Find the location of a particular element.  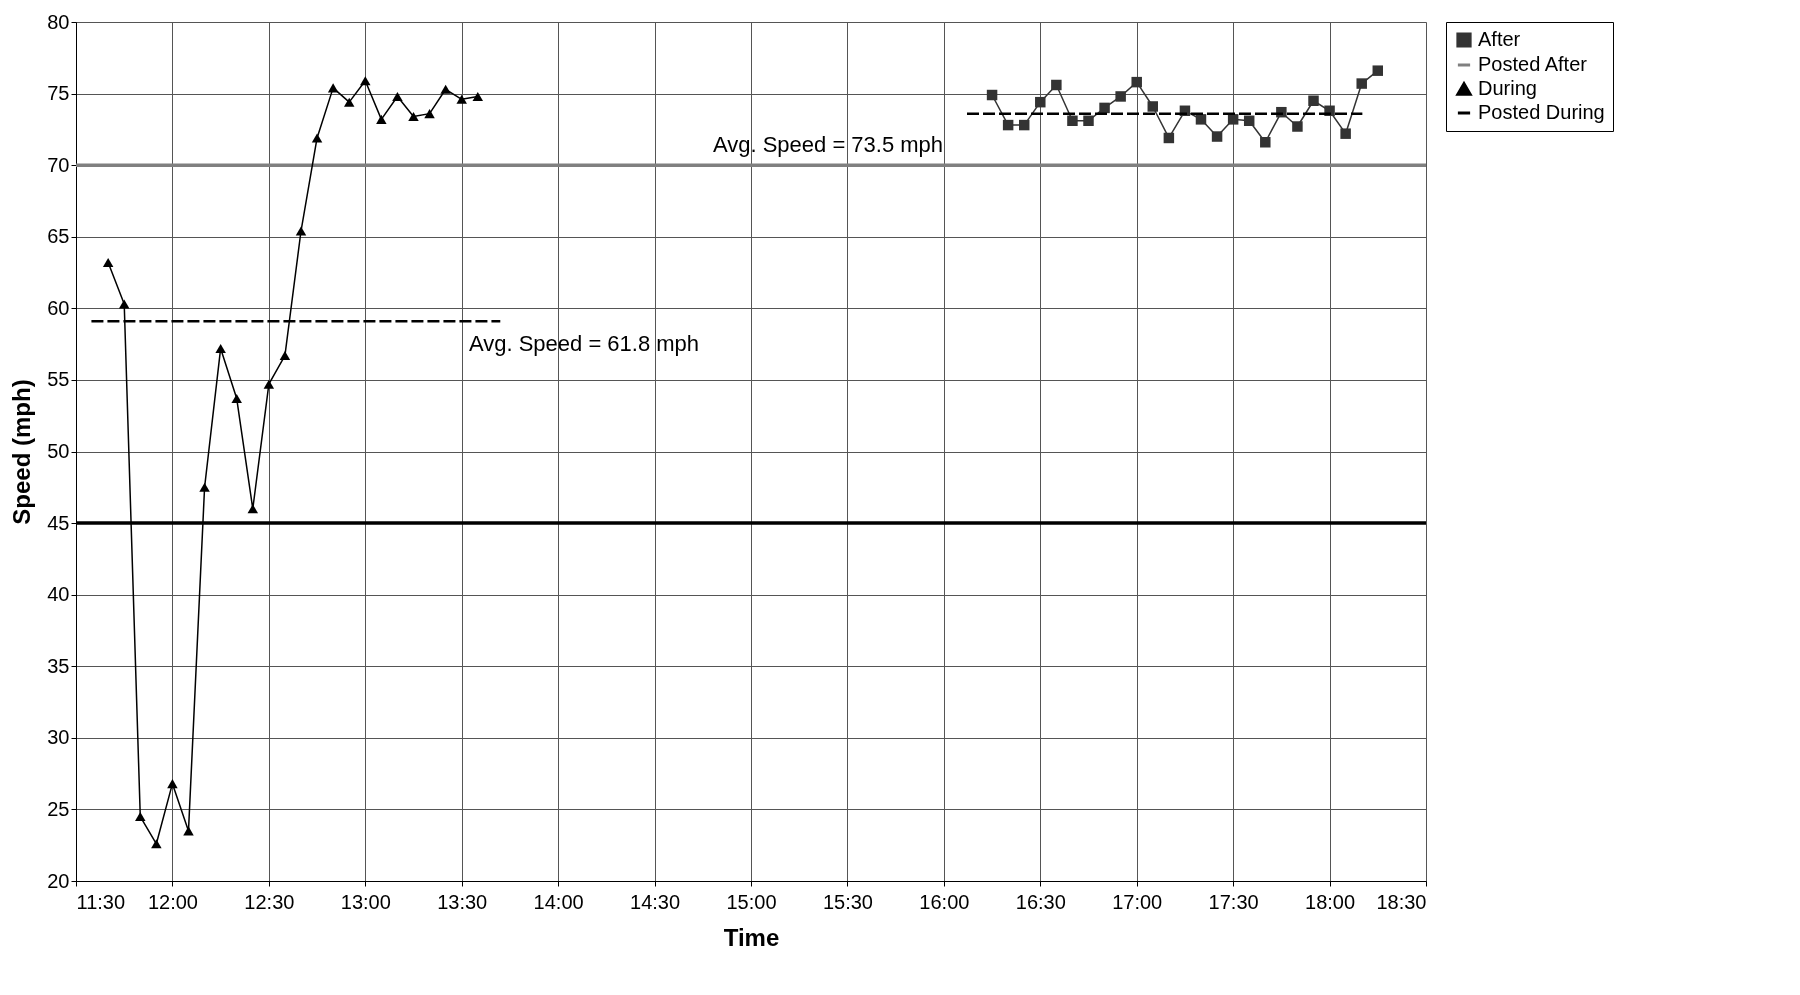

y-tick-label: 40 is located at coordinates (58, 594).